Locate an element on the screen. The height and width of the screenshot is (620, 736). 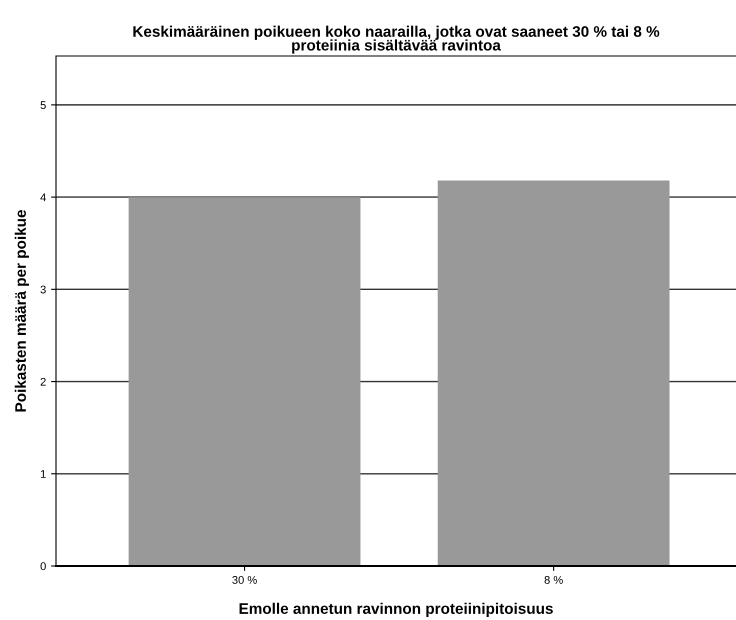
chart-title: Keskimääräinen poikueen koko naarailla, jotka ovat saaneet 30 % tai 8 % proteiinia sisältävää ravintoa is located at coordinates (396, 40).